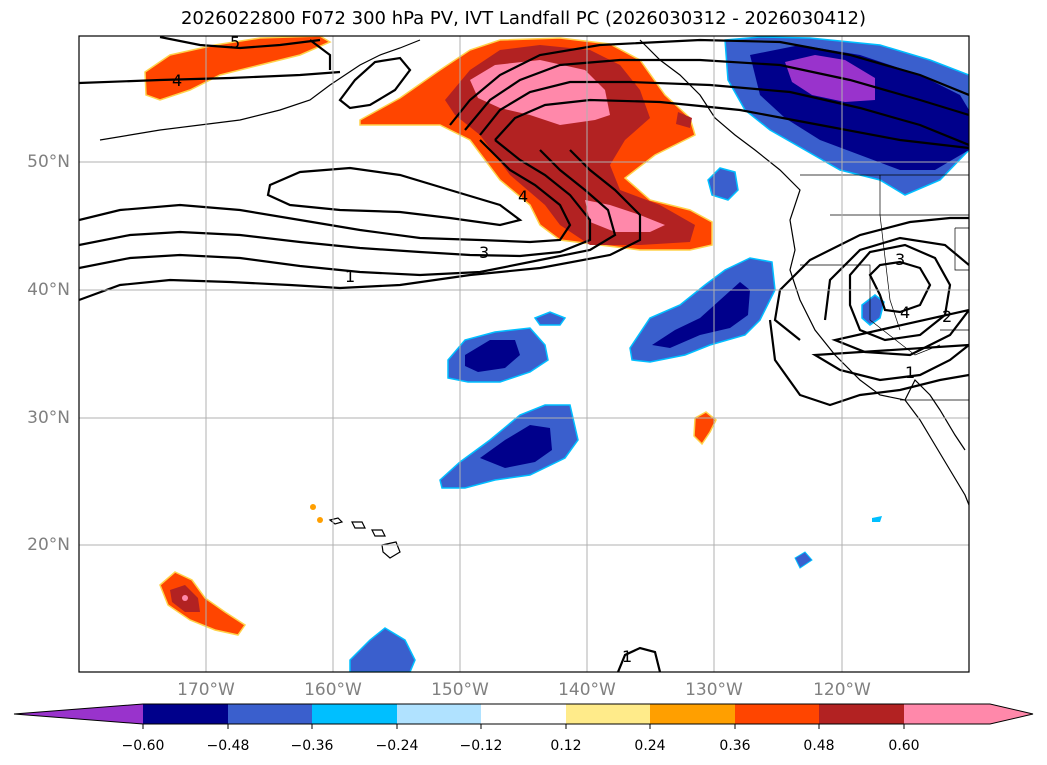 This screenshot has height=765, width=1047. Describe the element at coordinates (650, 746) in the screenshot. I see `colorbar-tick-label: 0.24` at that location.